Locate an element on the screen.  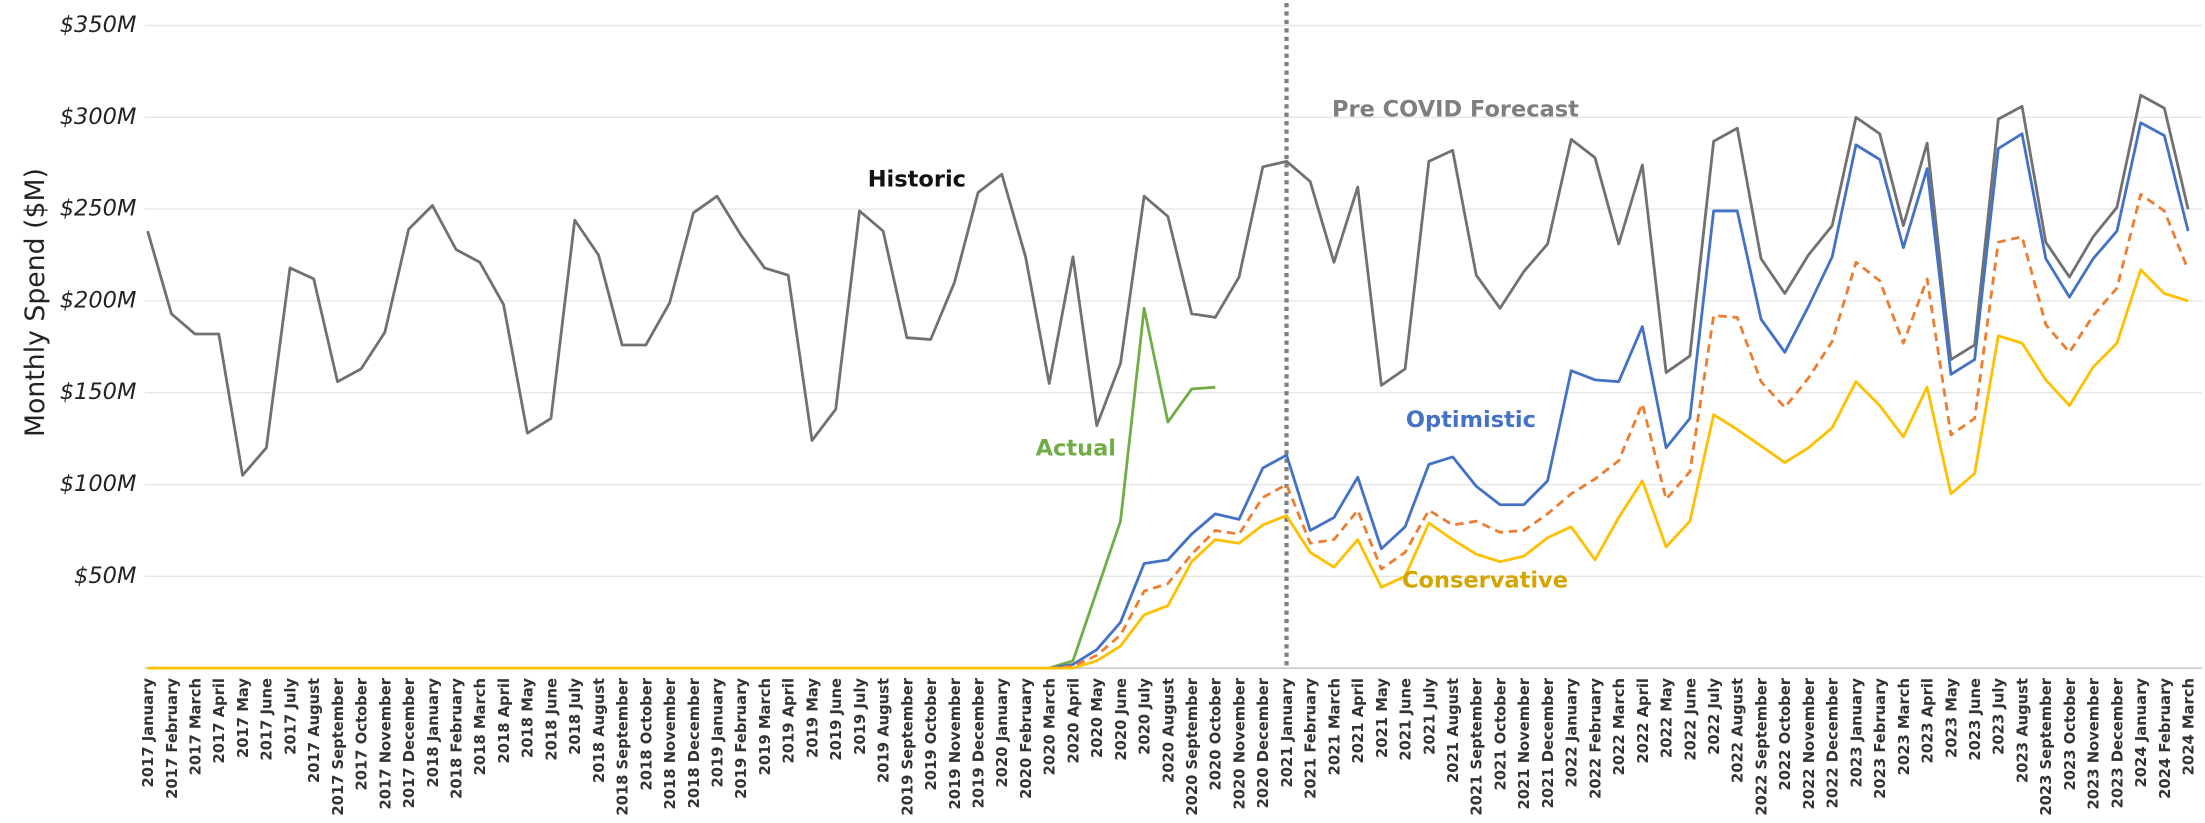
x-tick-label: 2020 March is located at coordinates (1050, 726).